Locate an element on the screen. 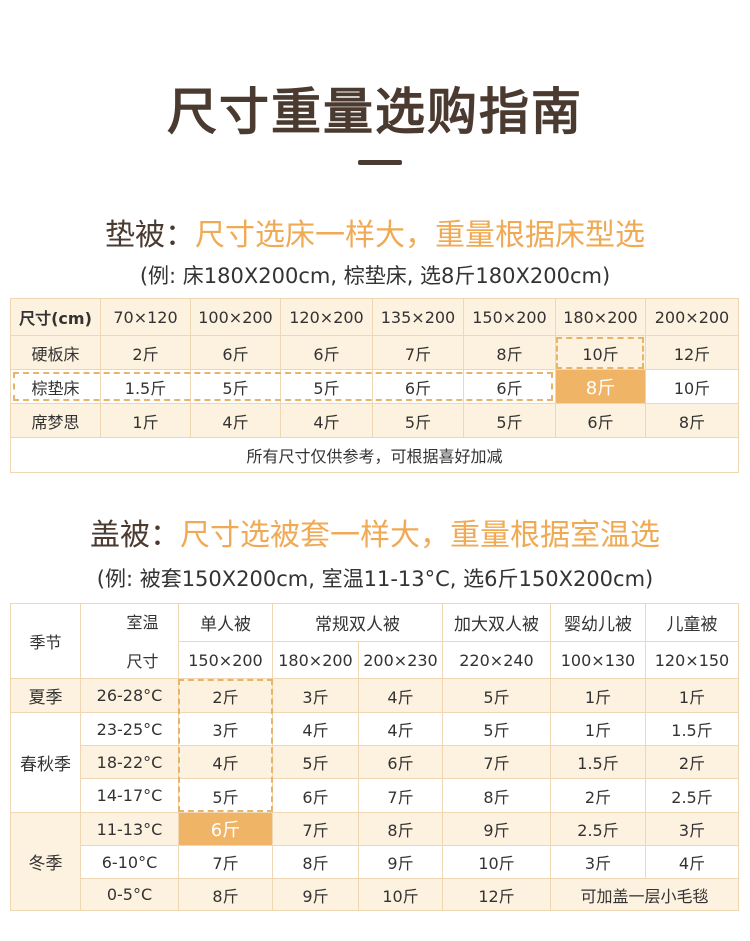 The image size is (750, 941). column-header: 150×200 is located at coordinates (509, 317).